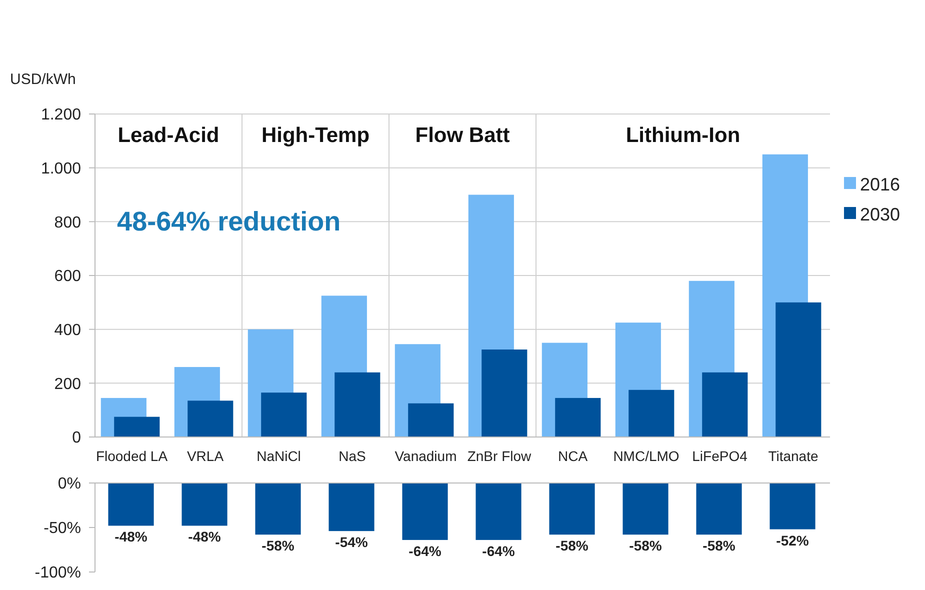 The height and width of the screenshot is (590, 925). I want to click on y-tick-label: 1.200, so click(61, 115).